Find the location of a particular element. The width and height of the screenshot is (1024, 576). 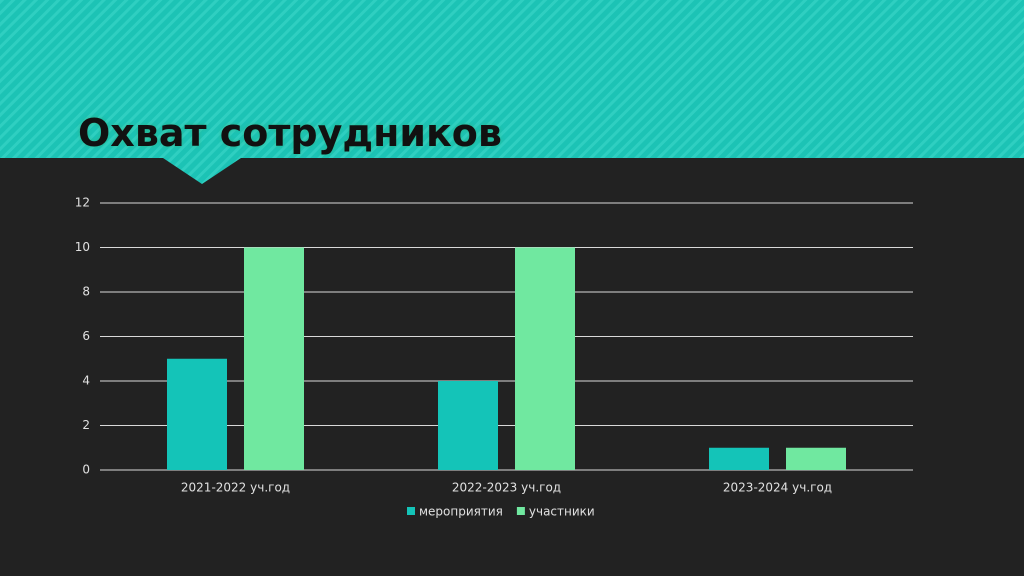

title-shadow: Охват сотрудников is located at coordinates (290, 133).